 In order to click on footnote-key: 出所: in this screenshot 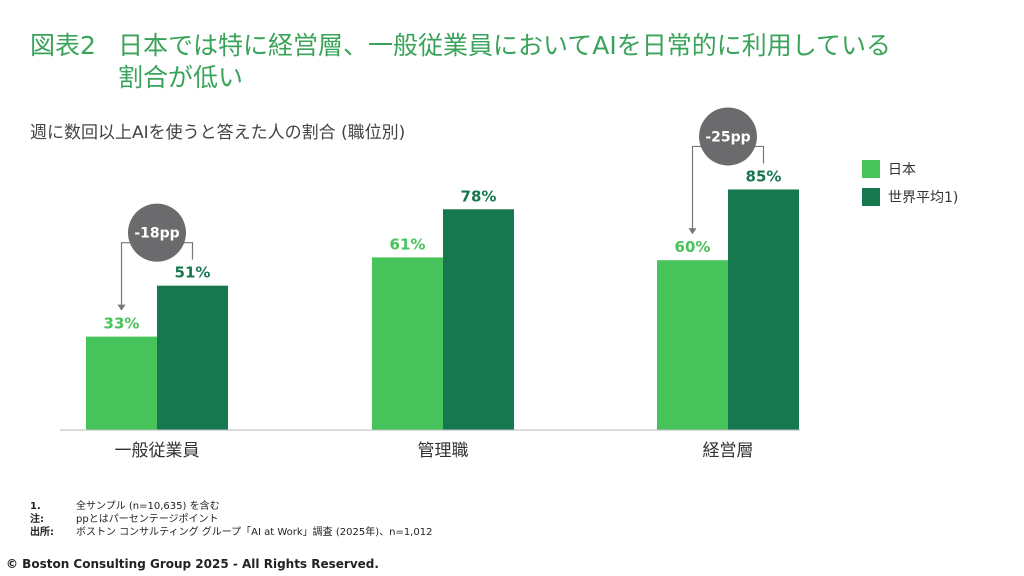, I will do `click(42, 532)`.